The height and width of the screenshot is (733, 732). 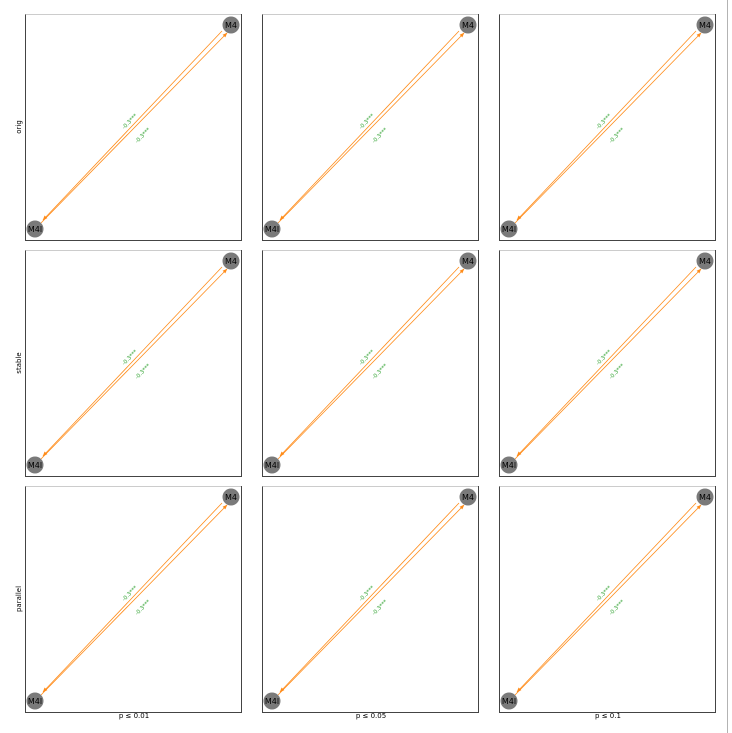 What do you see at coordinates (19, 599) in the screenshot?
I see `row-label-parallel: parallel` at bounding box center [19, 599].